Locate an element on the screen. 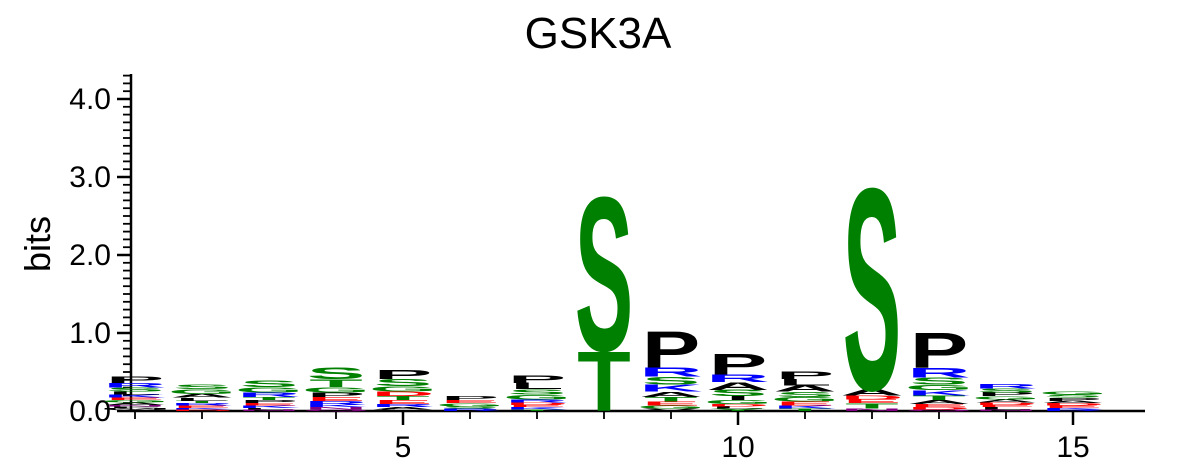 The width and height of the screenshot is (1196, 471). y-axis-label: bits is located at coordinates (37, 244).